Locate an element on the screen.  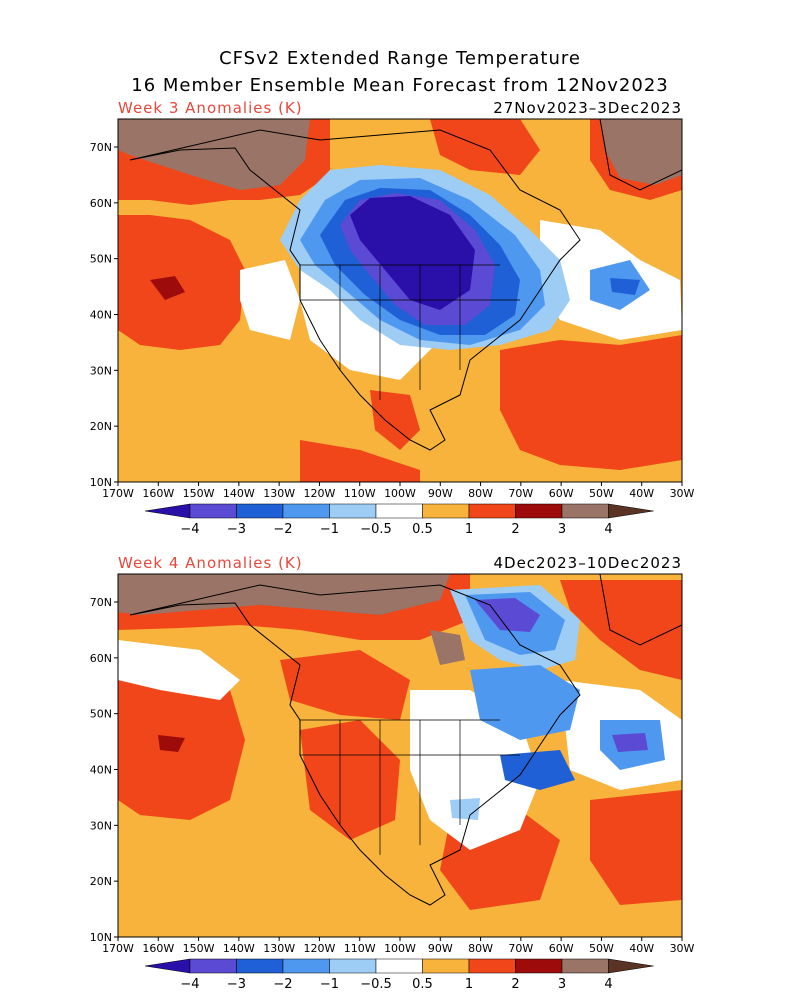
week4-arctic-brown is located at coordinates (284, 594).